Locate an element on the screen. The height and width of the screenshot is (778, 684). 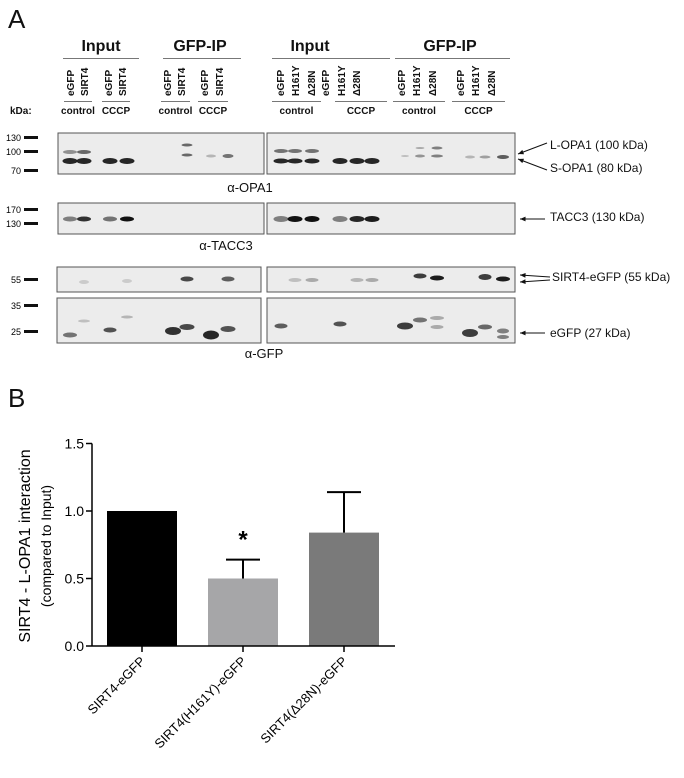
marker-label: 70 is located at coordinates (16, 171).